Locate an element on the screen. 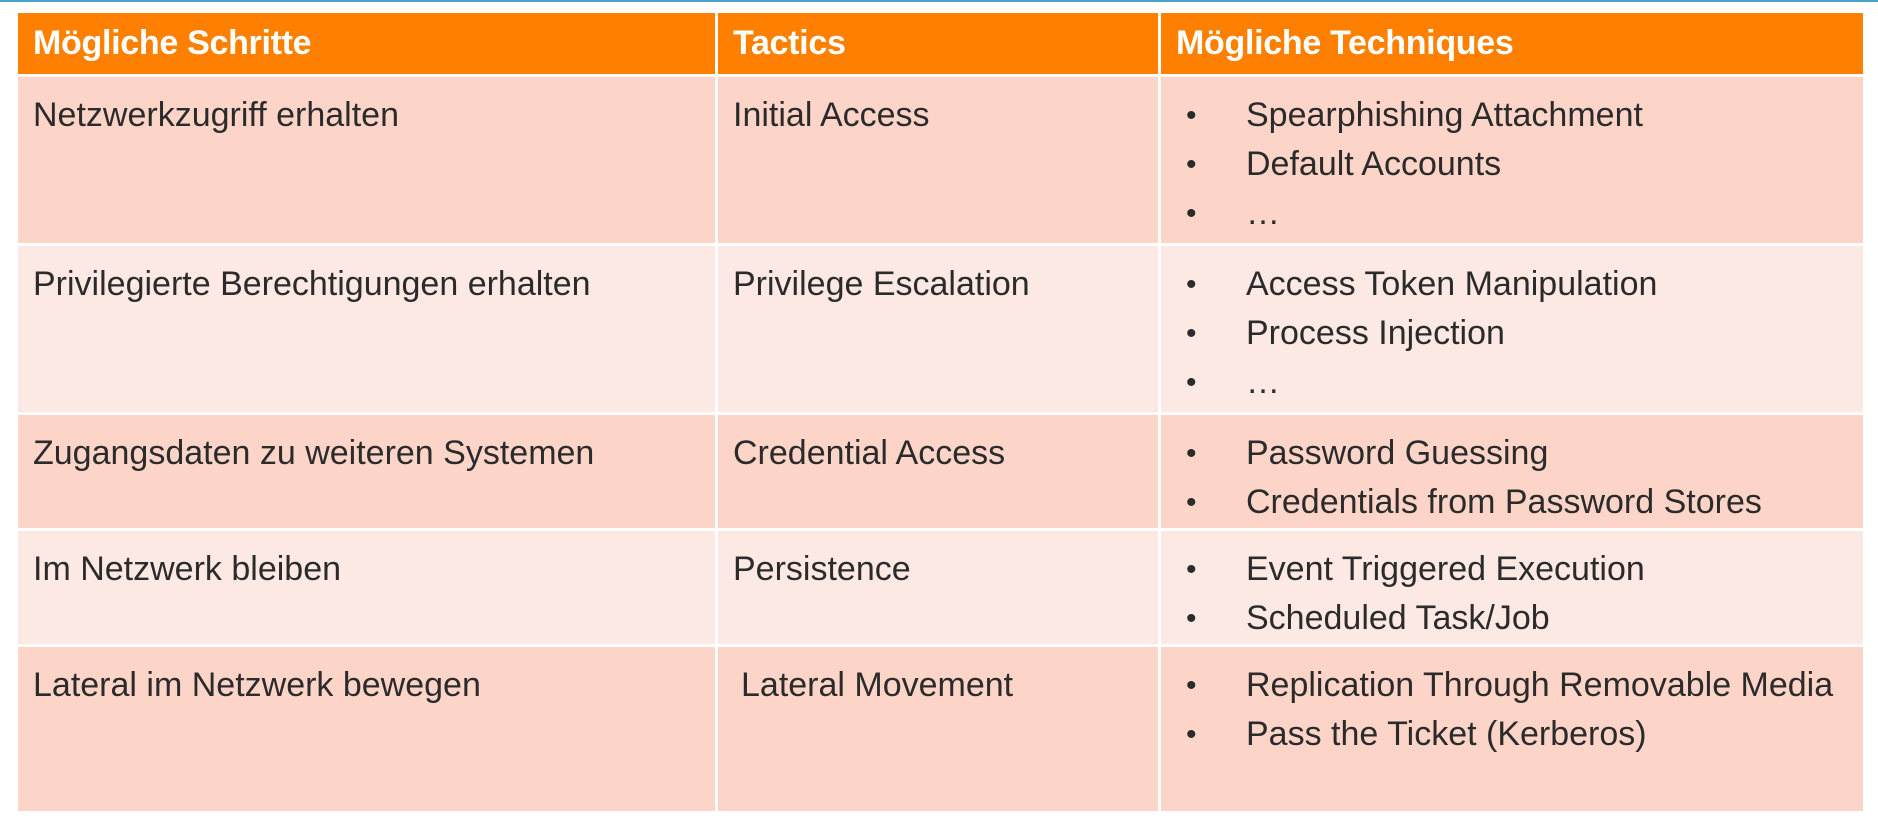  list-item: • Access Token Manipulation is located at coordinates (1519, 284).